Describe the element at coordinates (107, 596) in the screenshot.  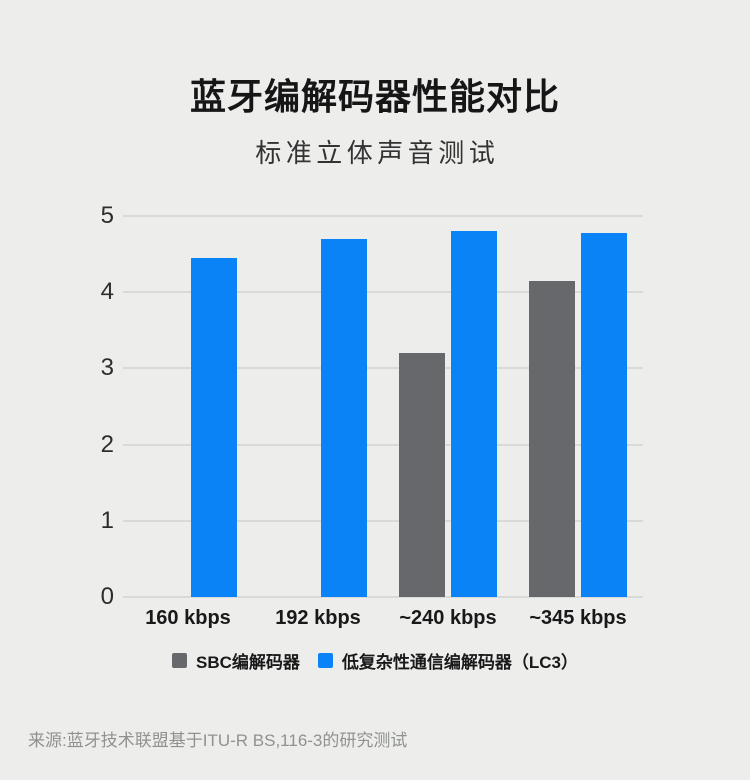
I see `y-axis-tick-0: 0` at that location.